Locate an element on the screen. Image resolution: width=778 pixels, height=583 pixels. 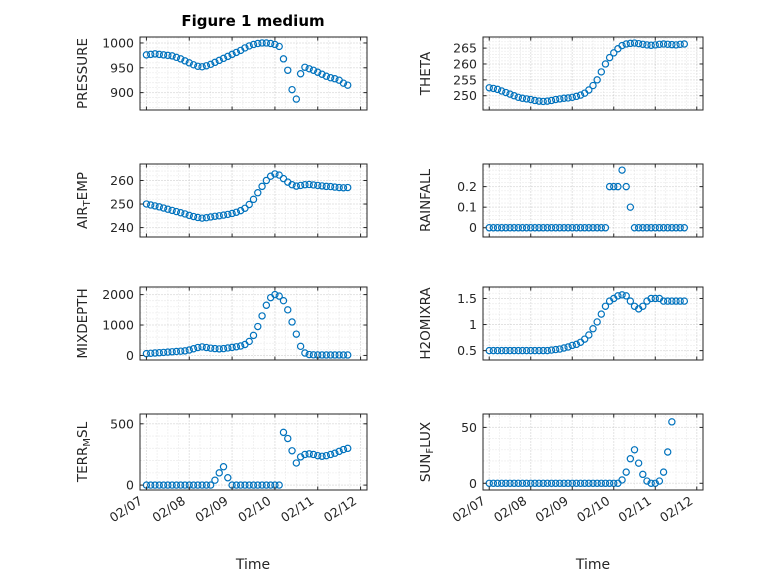
ytick-label: 240 is located at coordinates (122, 227).